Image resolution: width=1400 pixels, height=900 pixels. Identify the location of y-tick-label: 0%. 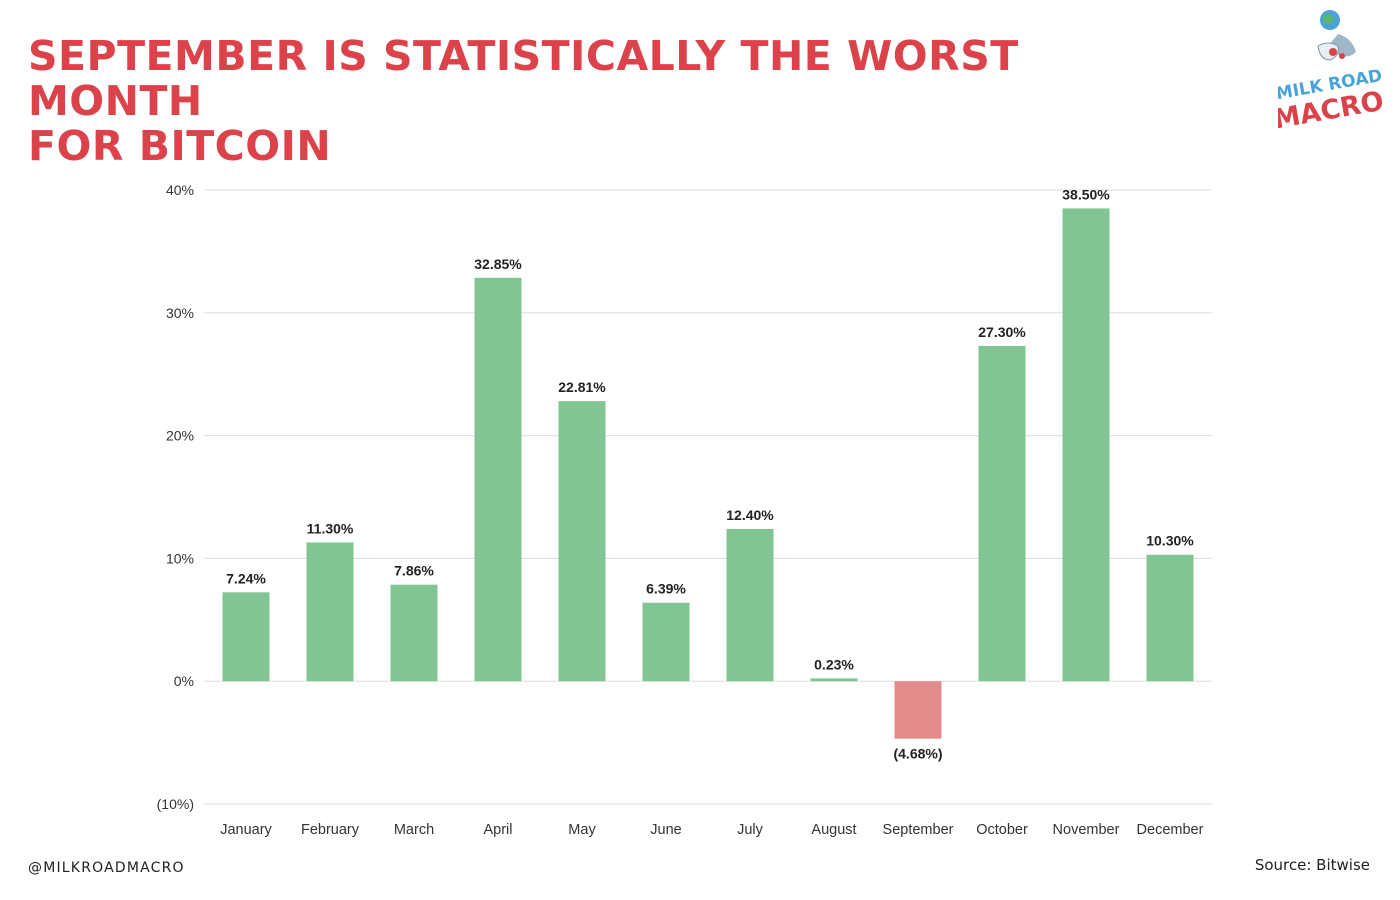
(184, 681).